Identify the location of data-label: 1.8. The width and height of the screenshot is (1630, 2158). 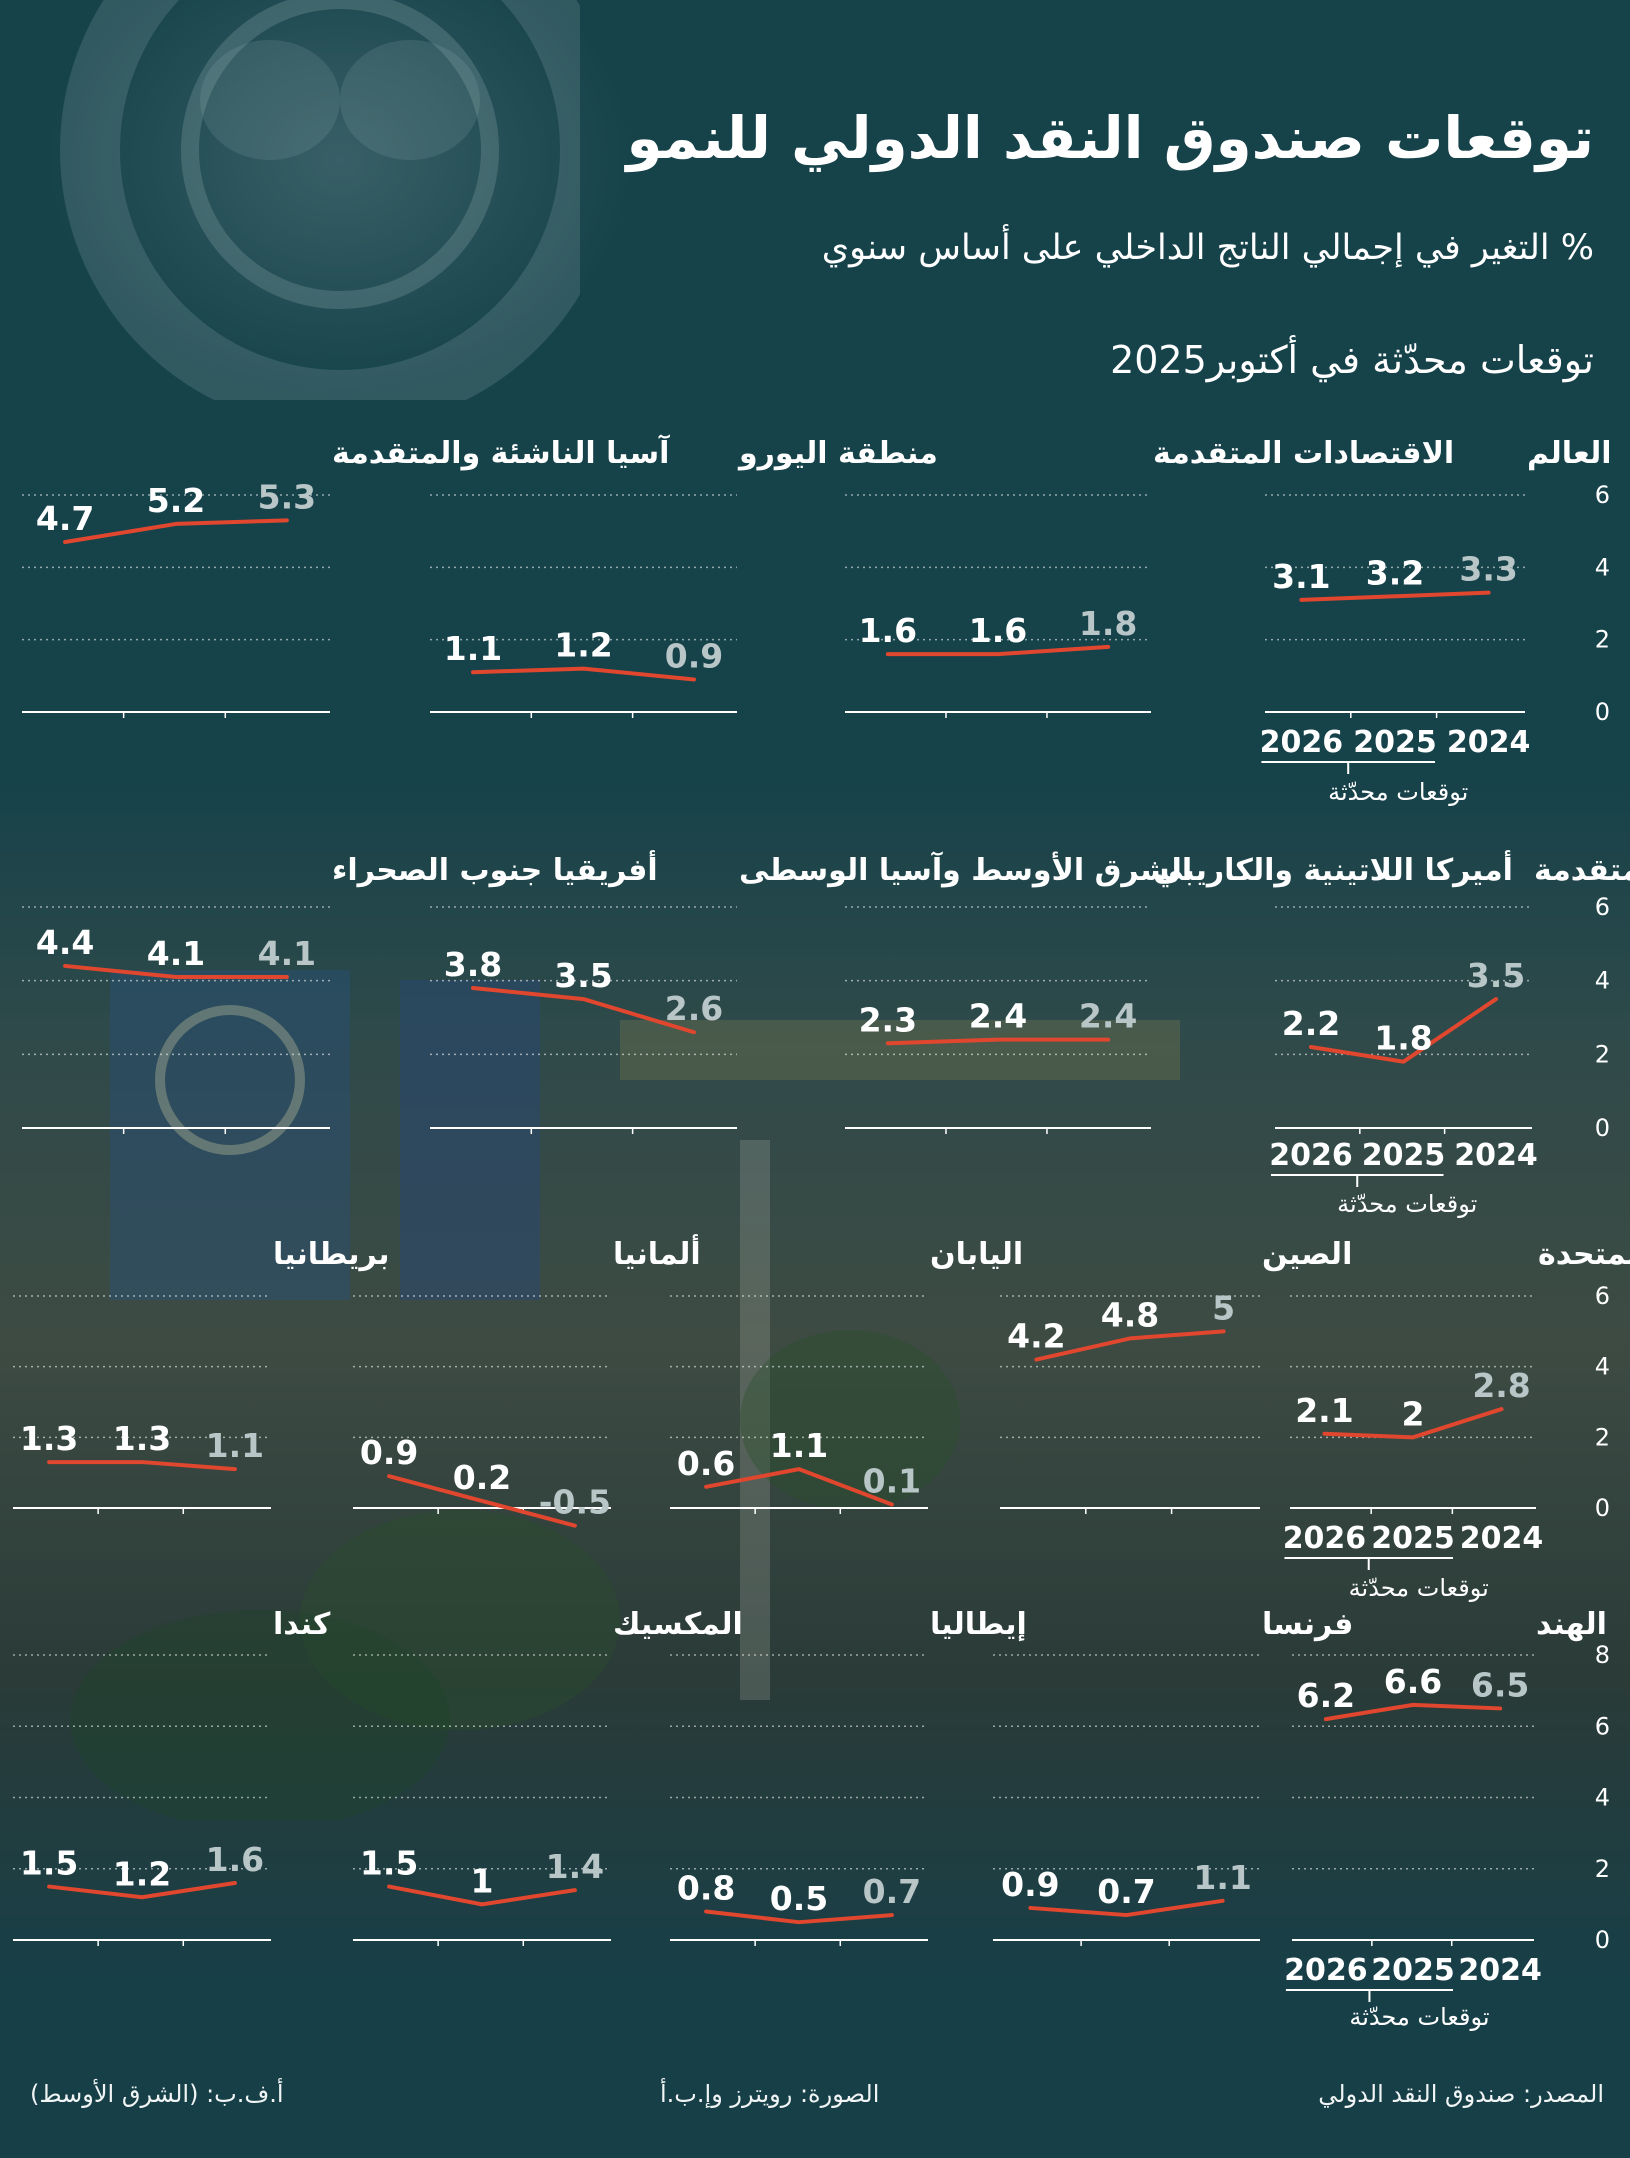
(1108, 623).